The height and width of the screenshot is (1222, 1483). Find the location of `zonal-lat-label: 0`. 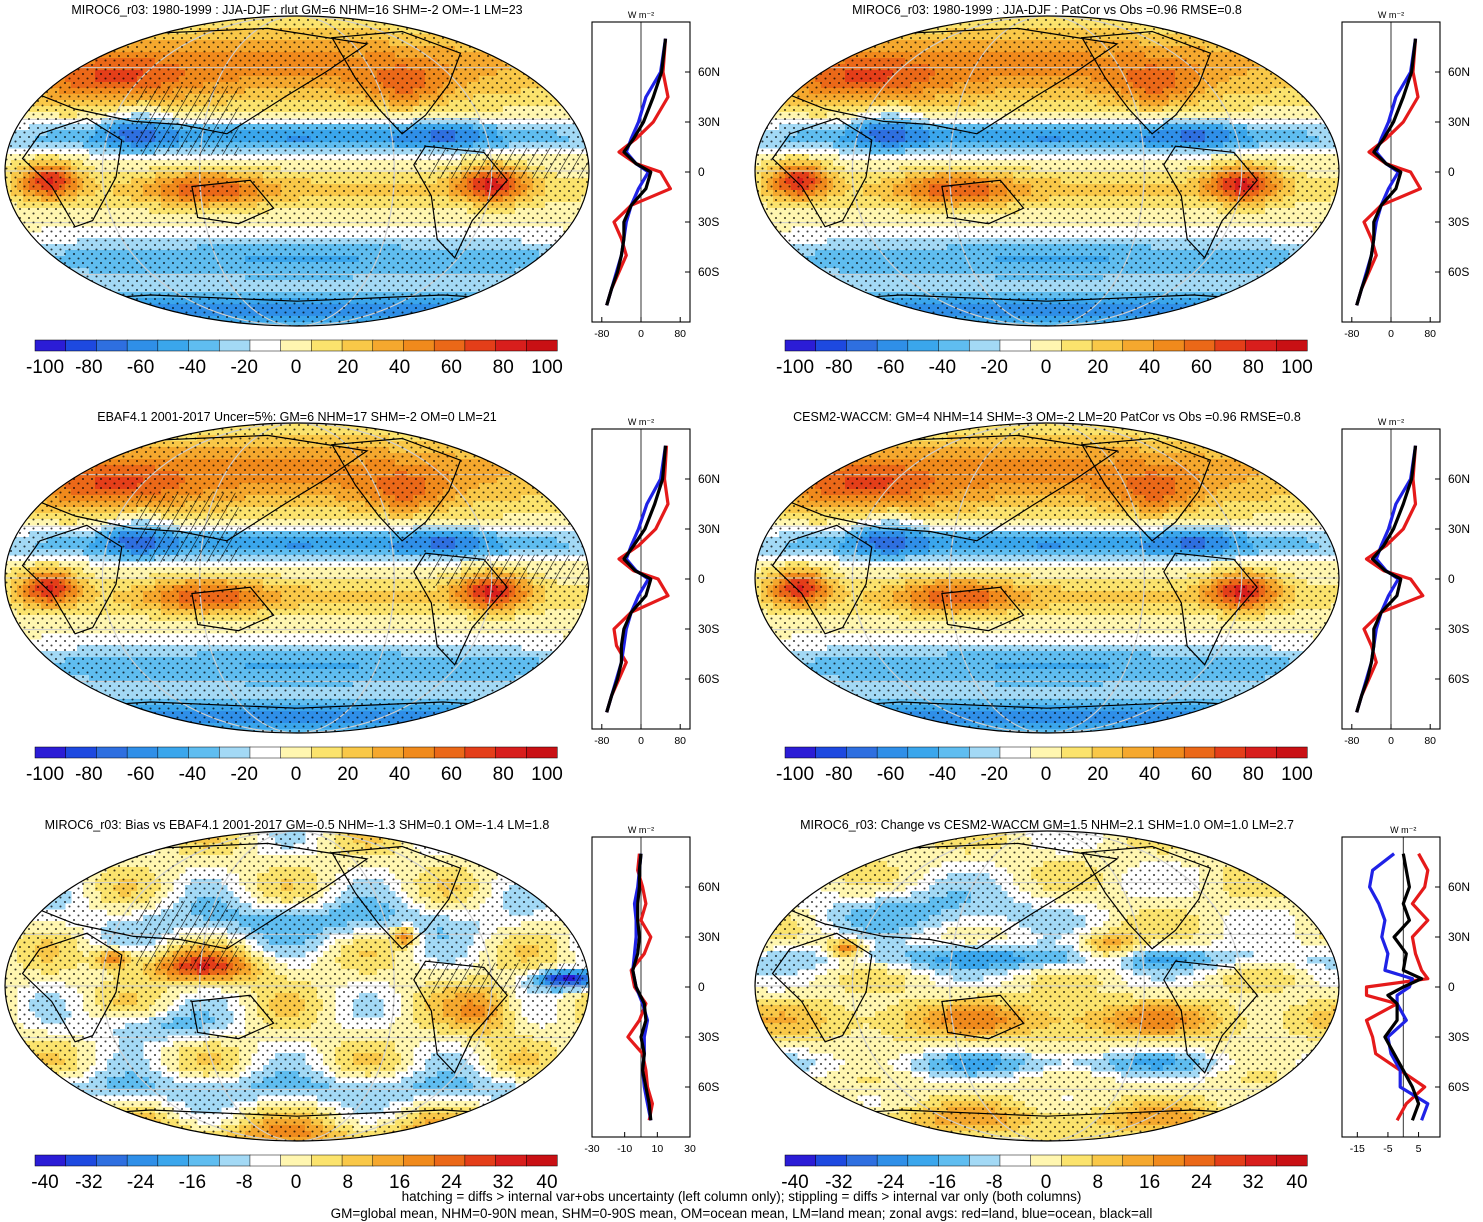

zonal-lat-label: 0 is located at coordinates (1451, 987).